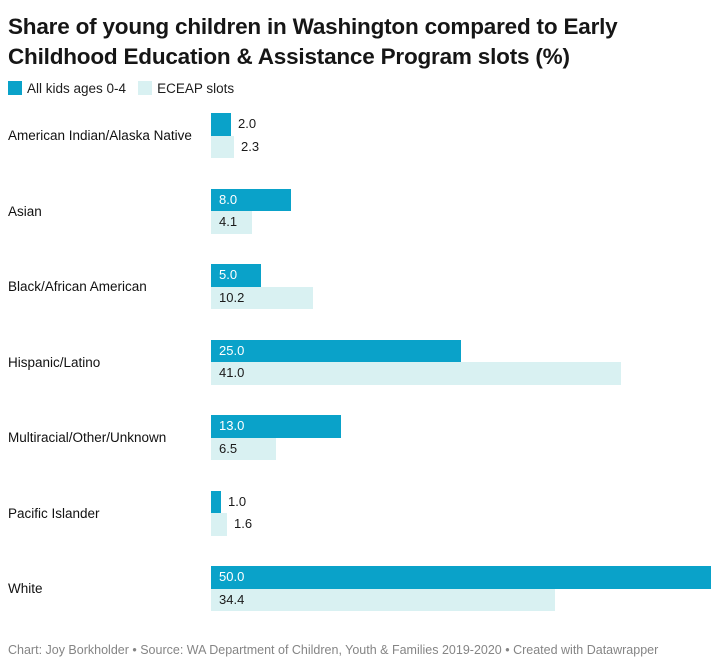 The width and height of the screenshot is (717, 662). Describe the element at coordinates (232, 372) in the screenshot. I see `value-label: 41.0` at that location.